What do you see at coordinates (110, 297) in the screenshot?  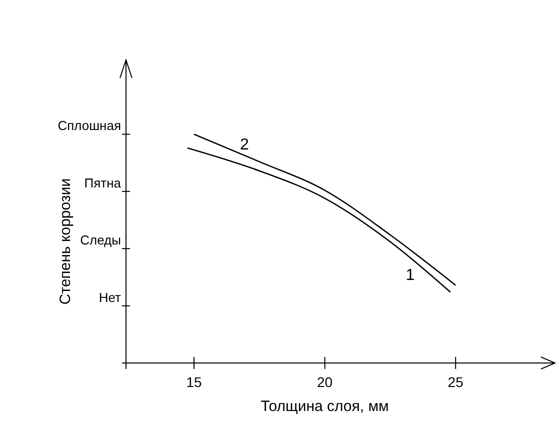 I see `text: Нет` at bounding box center [110, 297].